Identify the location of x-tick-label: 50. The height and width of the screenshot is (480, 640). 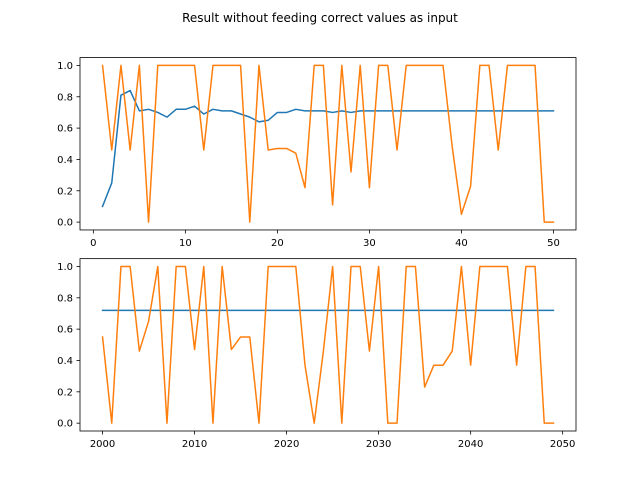
(553, 243).